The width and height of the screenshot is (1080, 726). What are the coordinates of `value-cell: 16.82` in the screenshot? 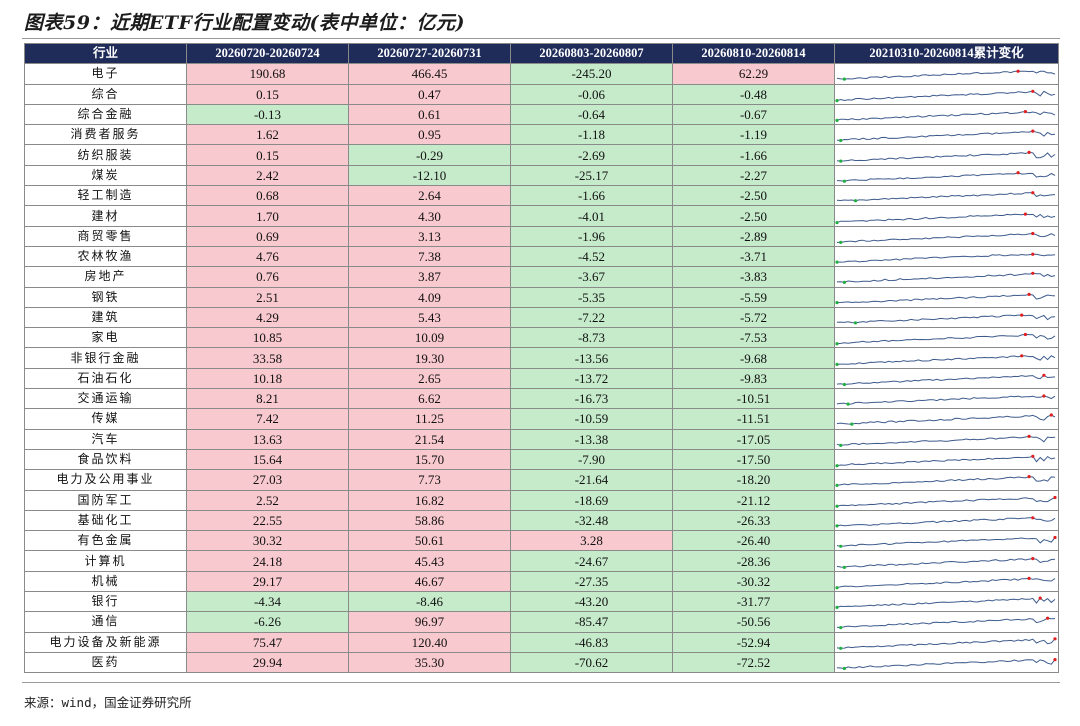 It's located at (429, 500).